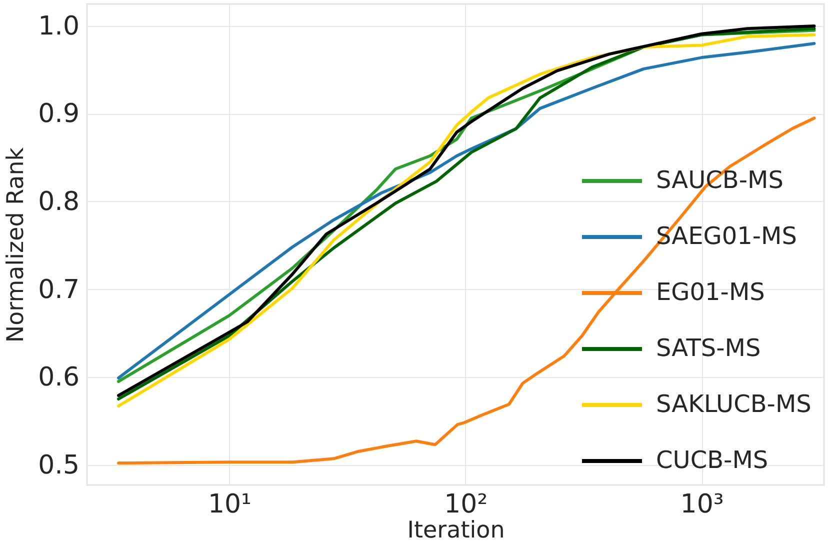 This screenshot has width=838, height=554. What do you see at coordinates (16, 244) in the screenshot?
I see `y-axis-title: Normalized Rank` at bounding box center [16, 244].